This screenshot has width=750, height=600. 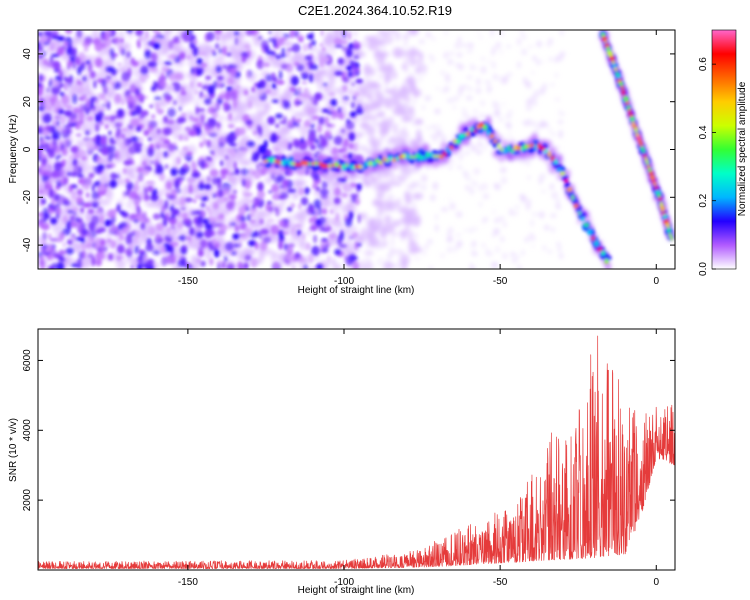 What do you see at coordinates (188, 582) in the screenshot?
I see `tick-label: -150` at bounding box center [188, 582].